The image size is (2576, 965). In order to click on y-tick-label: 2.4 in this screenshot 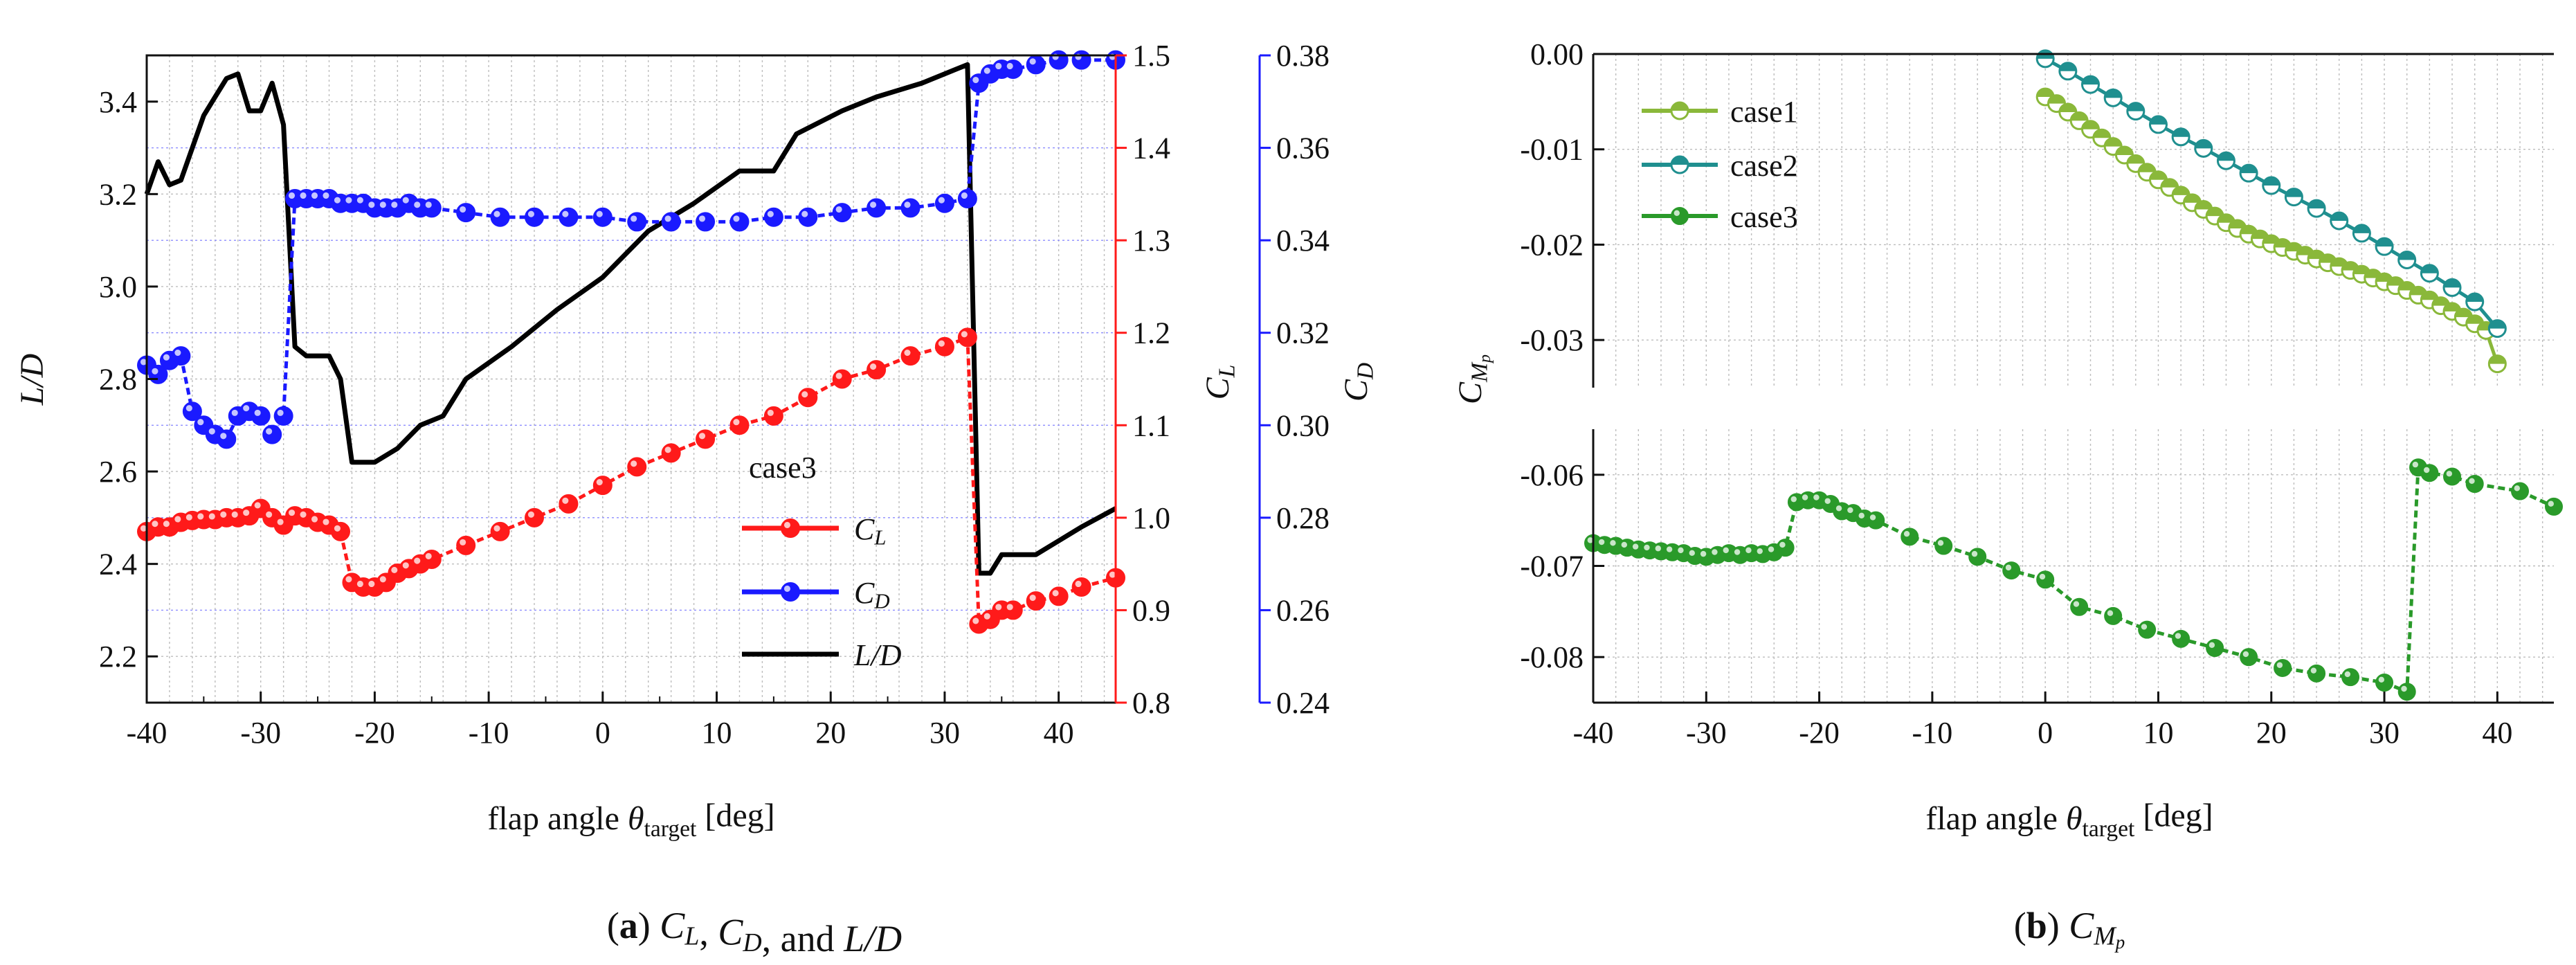, I will do `click(118, 564)`.